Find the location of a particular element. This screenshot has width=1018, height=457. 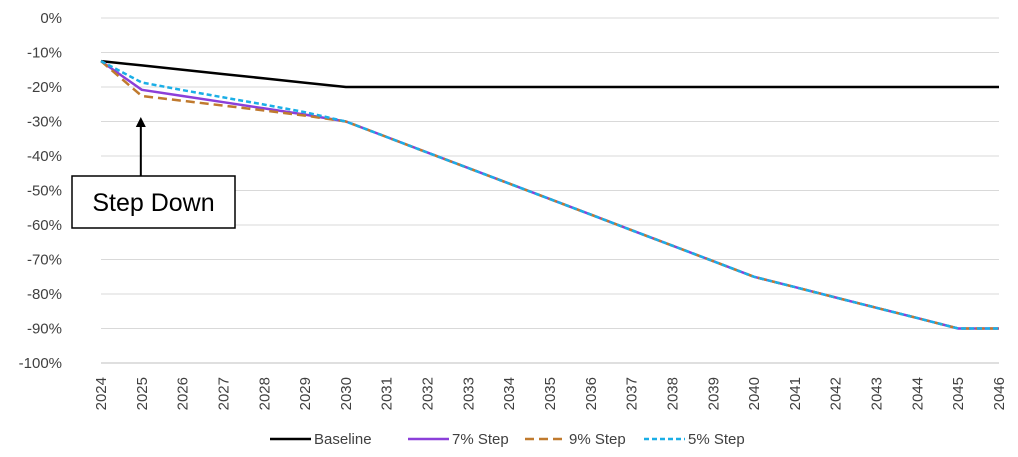

y-tick-label: 0% is located at coordinates (51, 18).